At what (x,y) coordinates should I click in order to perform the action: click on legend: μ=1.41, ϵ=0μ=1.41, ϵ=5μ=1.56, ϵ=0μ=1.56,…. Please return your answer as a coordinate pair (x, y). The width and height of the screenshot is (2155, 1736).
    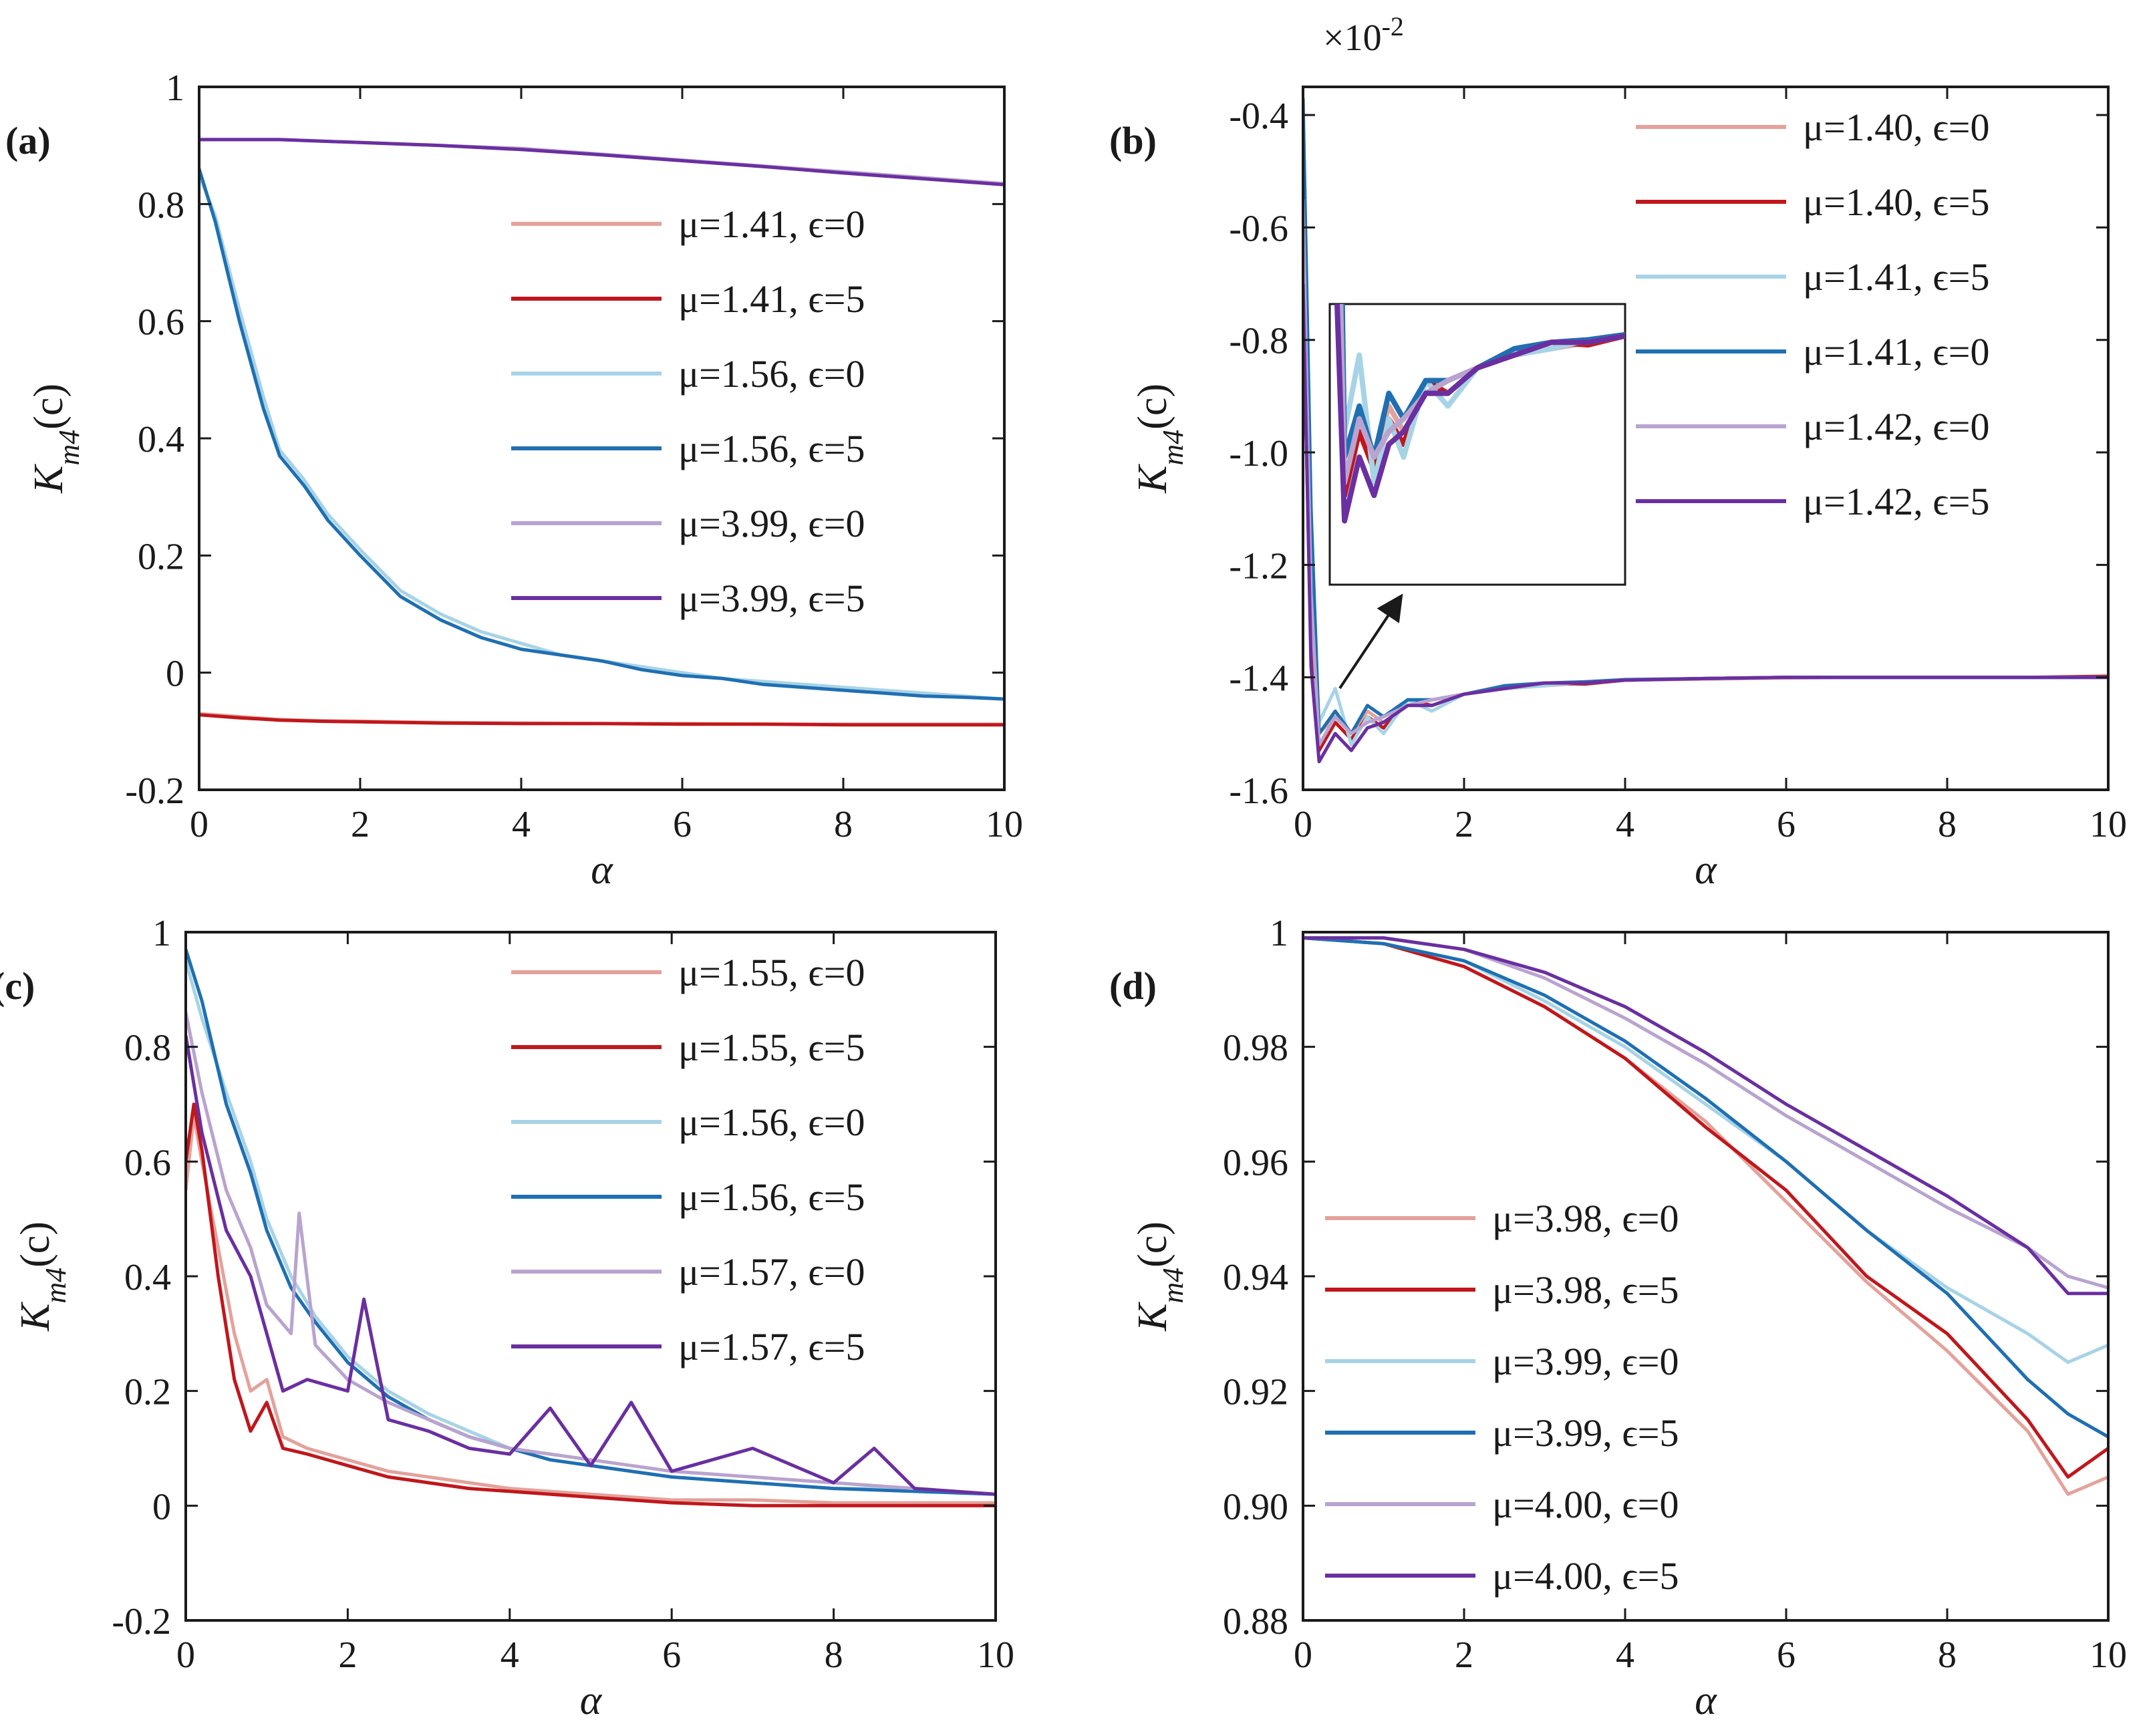
    Looking at the image, I should click on (688, 411).